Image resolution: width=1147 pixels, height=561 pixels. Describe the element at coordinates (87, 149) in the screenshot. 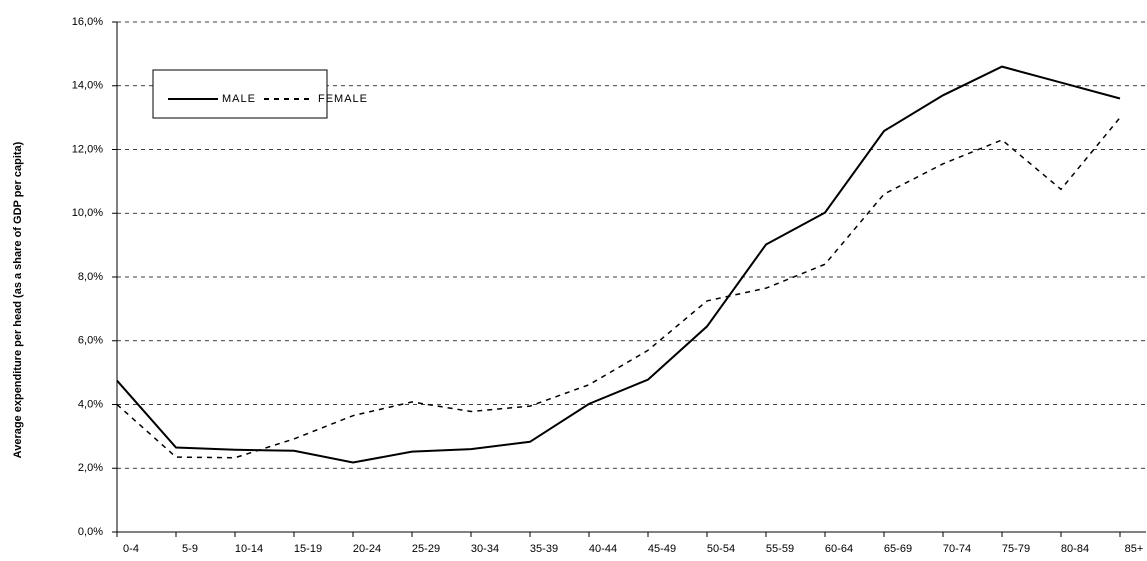

I see `y-tick-label: 12,0%` at that location.